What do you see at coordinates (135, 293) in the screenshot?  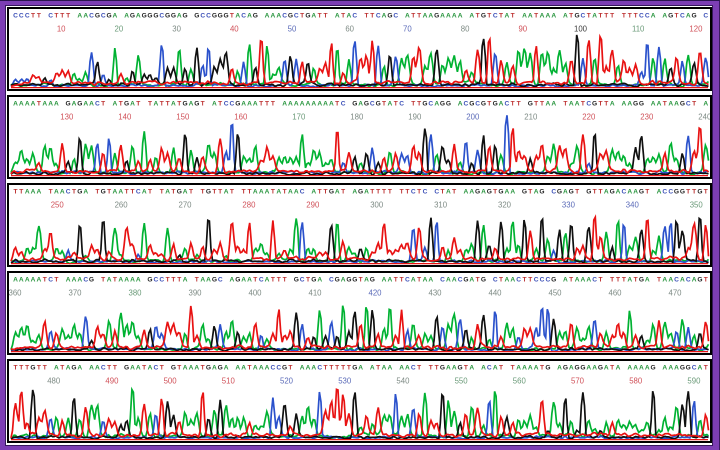 I see `svg-text: 380` at bounding box center [135, 293].